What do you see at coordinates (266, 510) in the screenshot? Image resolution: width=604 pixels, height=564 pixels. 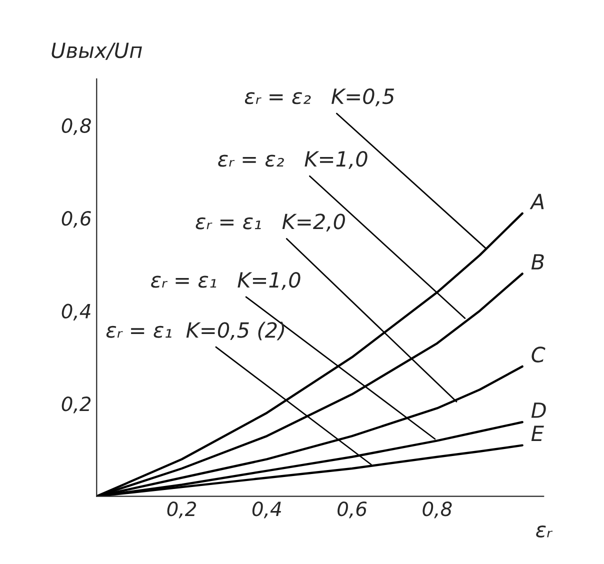 I see `x-tick-label: 0,4` at bounding box center [266, 510].